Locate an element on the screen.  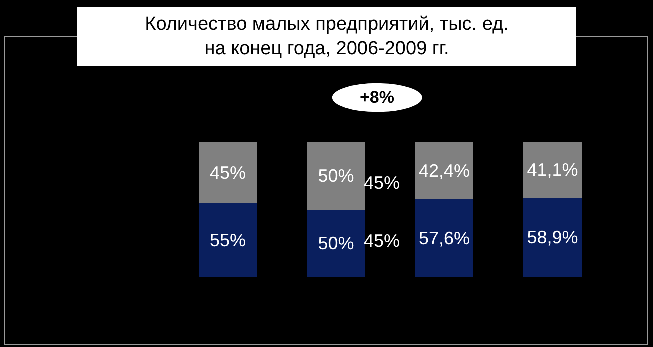
data-label: 45% is located at coordinates (228, 172).